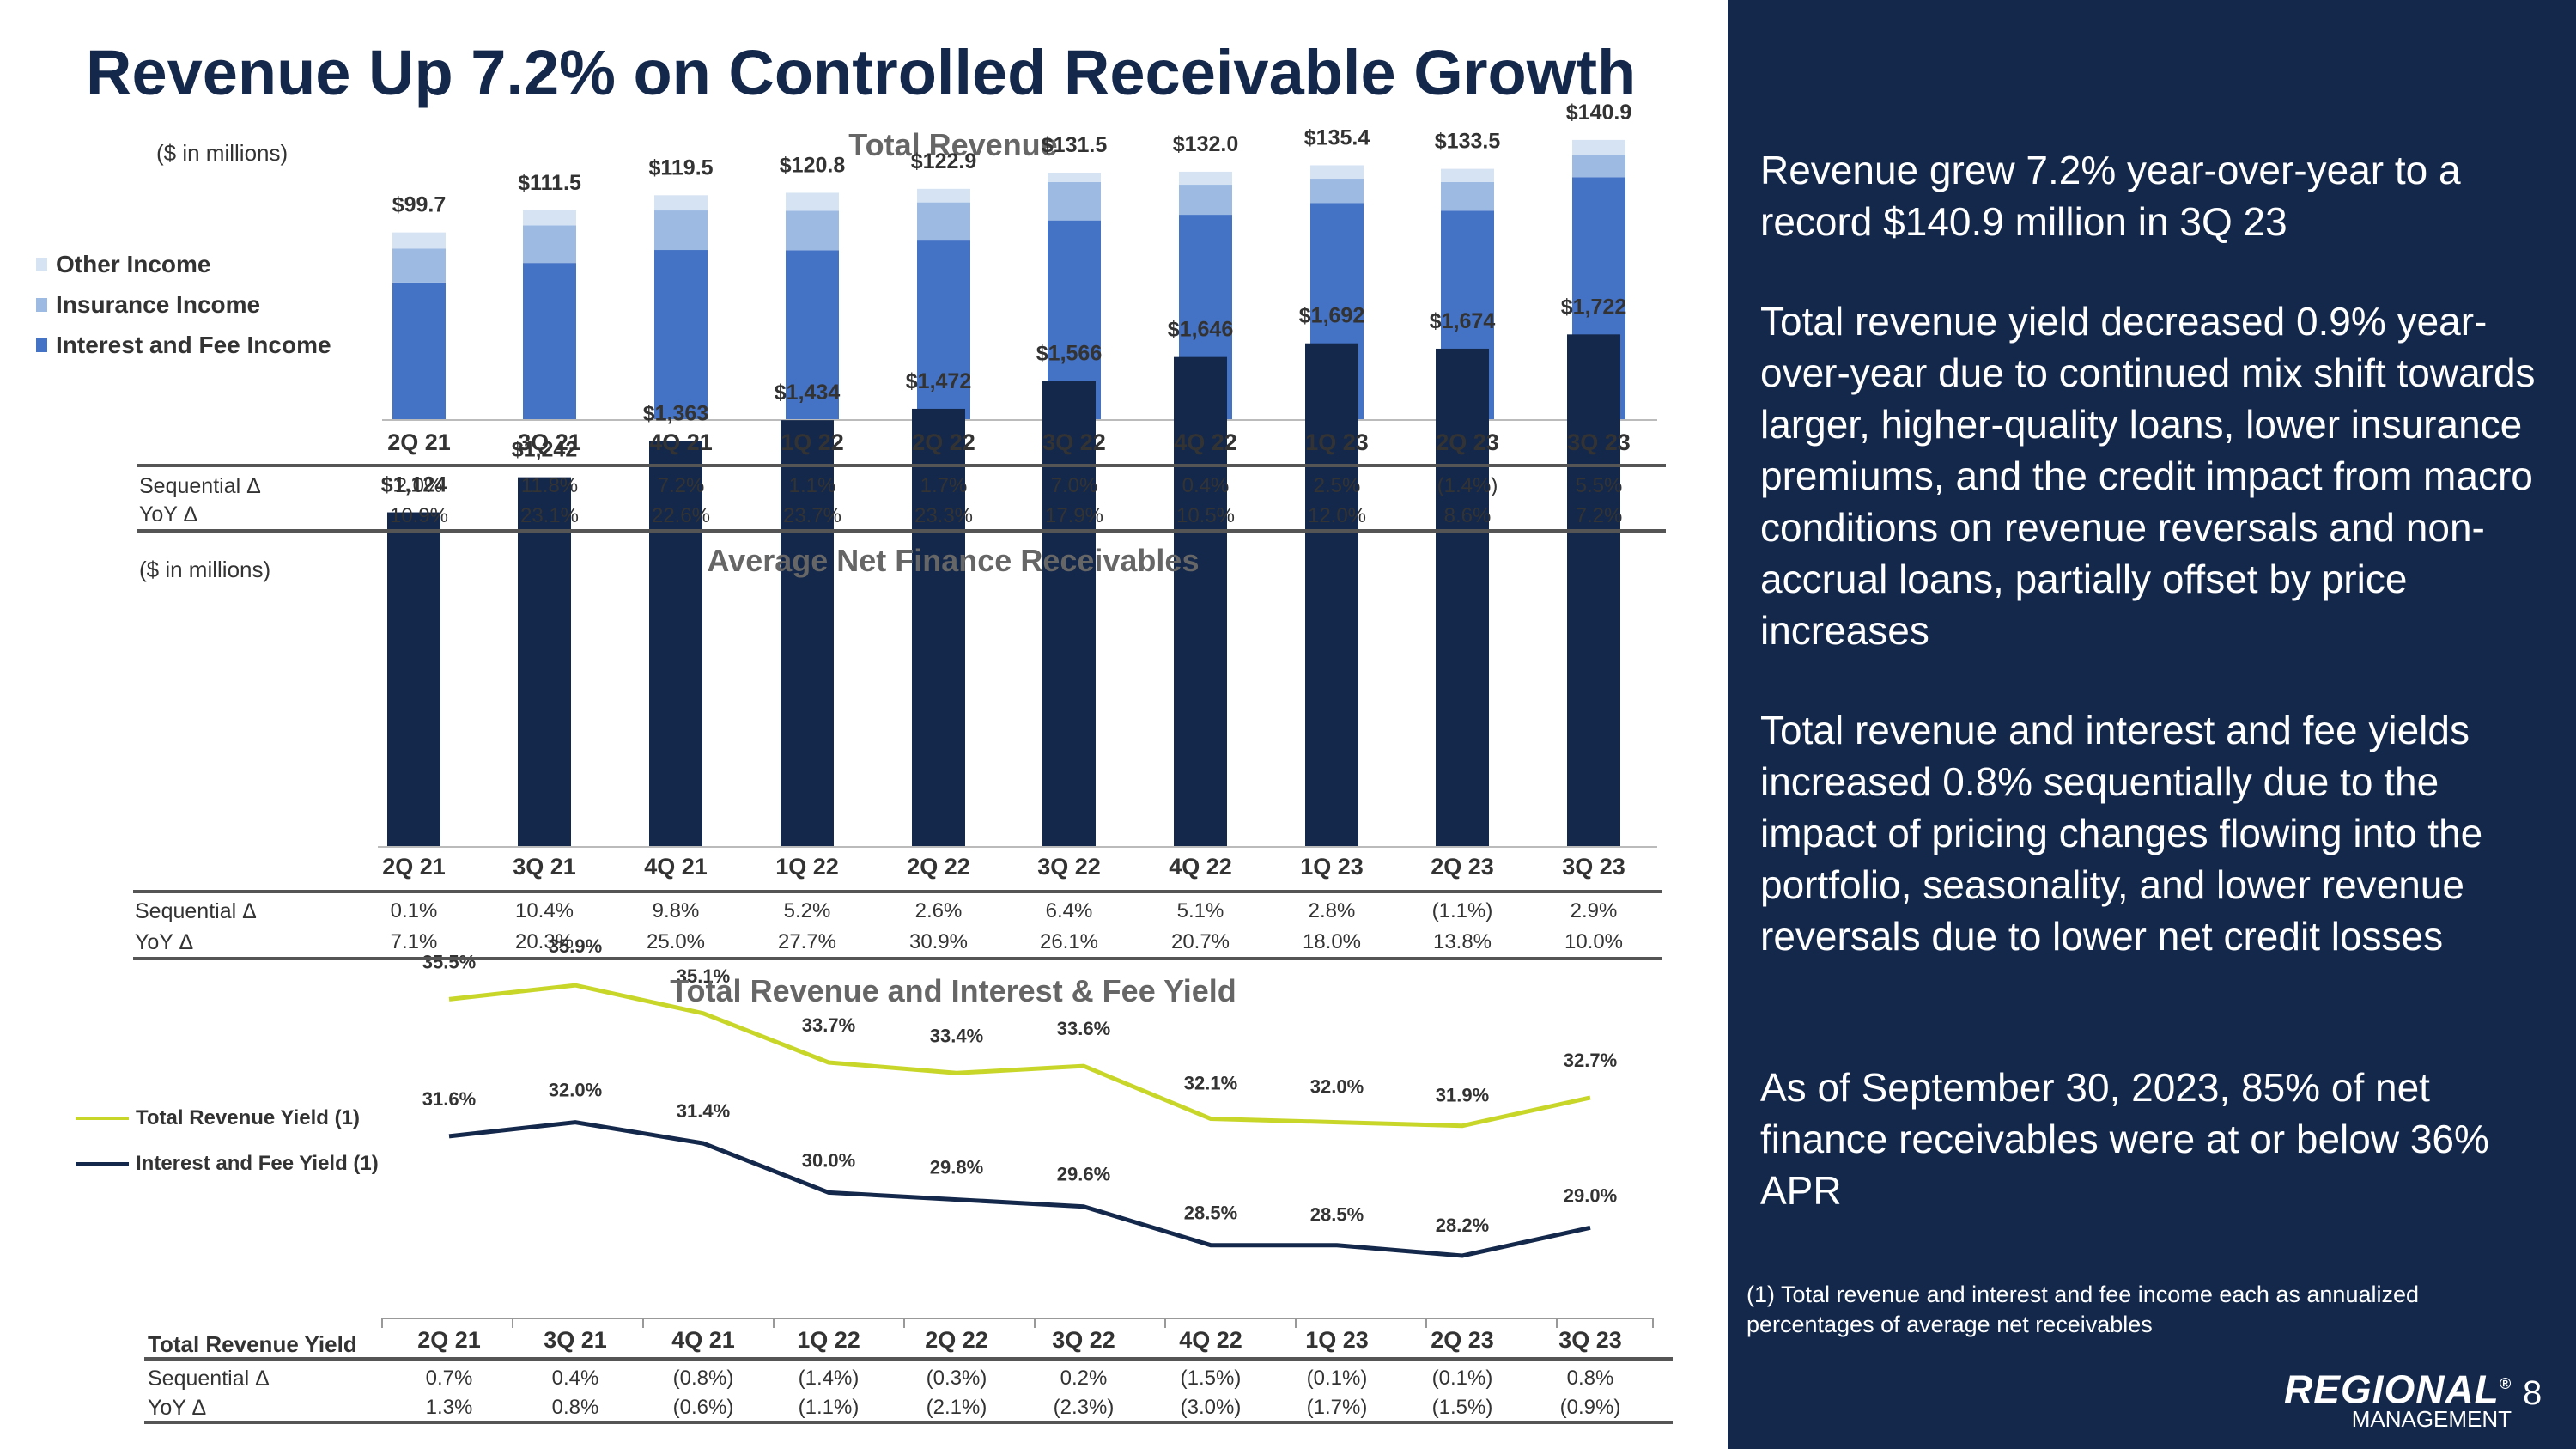 This screenshot has width=2576, height=1449. I want to click on yield-yoy-cell: (3.0%), so click(1211, 1407).